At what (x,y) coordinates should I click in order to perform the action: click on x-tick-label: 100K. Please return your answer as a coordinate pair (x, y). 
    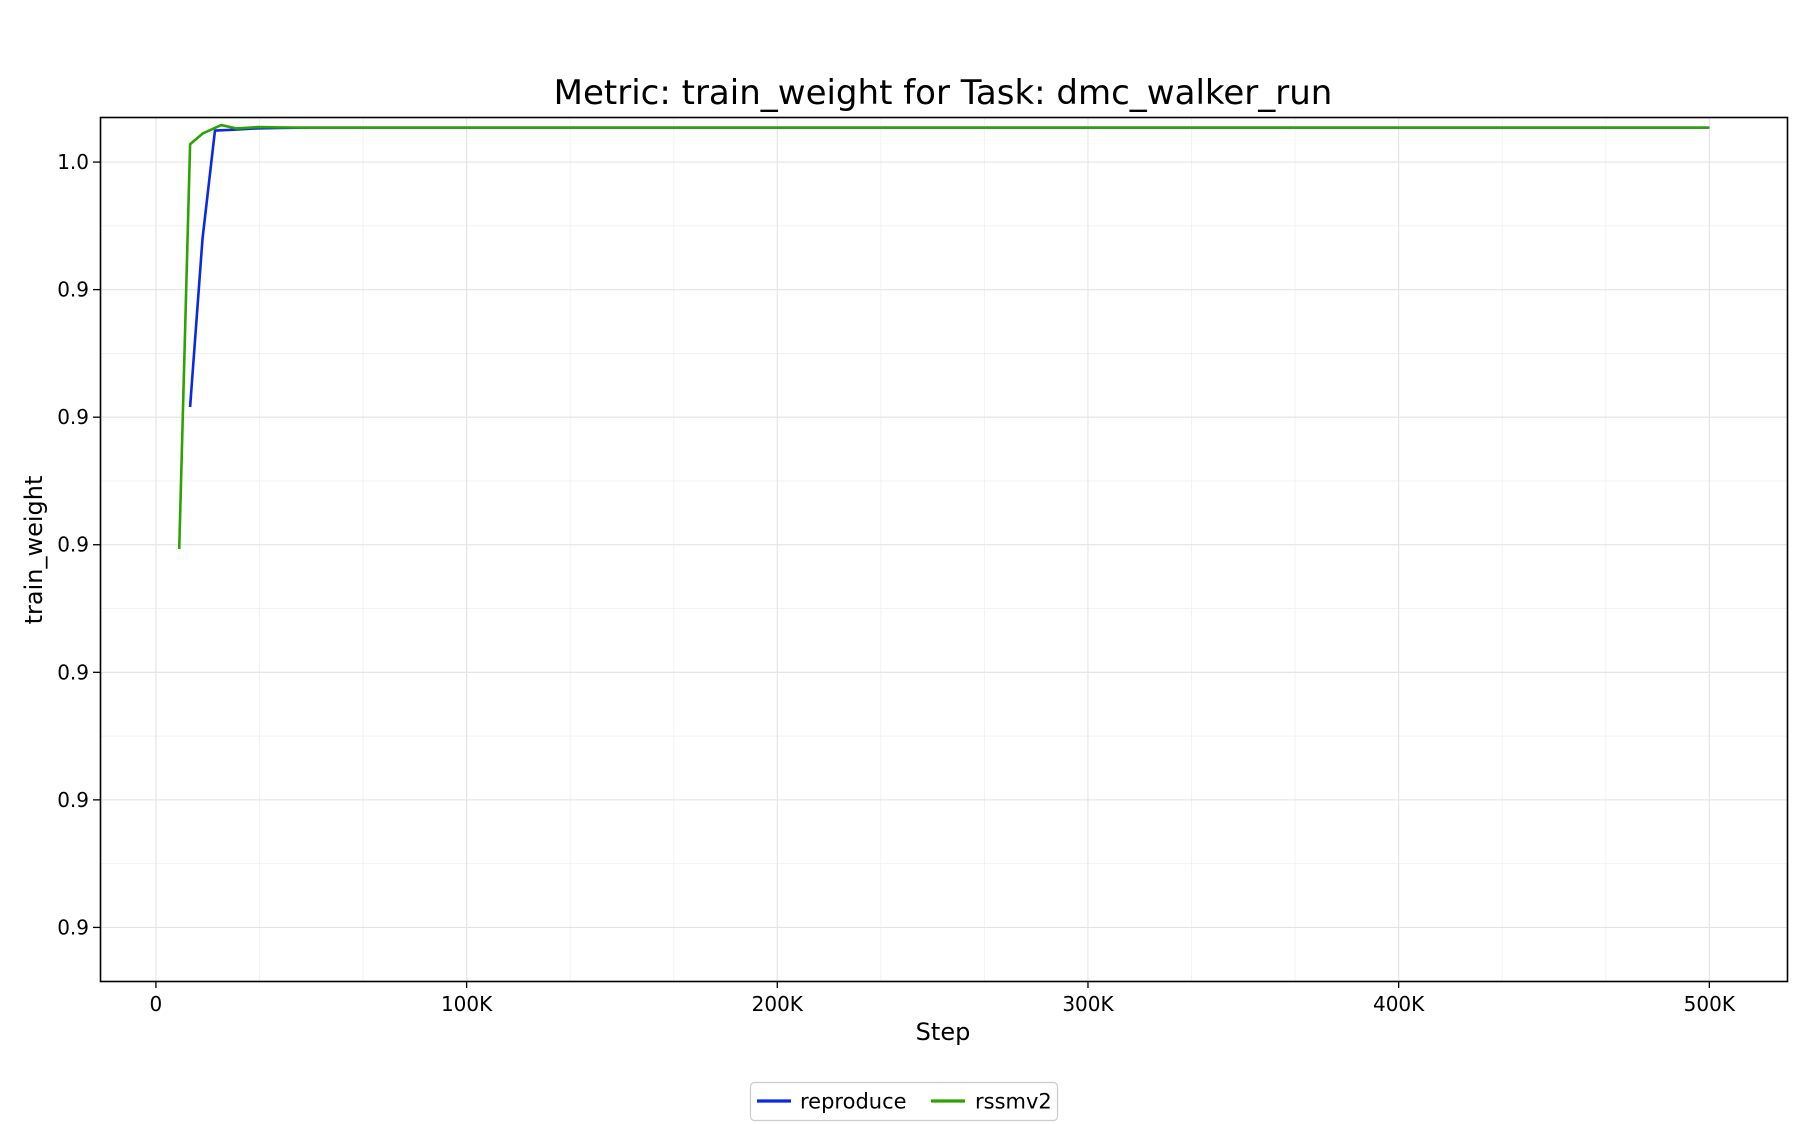
    Looking at the image, I should click on (467, 1004).